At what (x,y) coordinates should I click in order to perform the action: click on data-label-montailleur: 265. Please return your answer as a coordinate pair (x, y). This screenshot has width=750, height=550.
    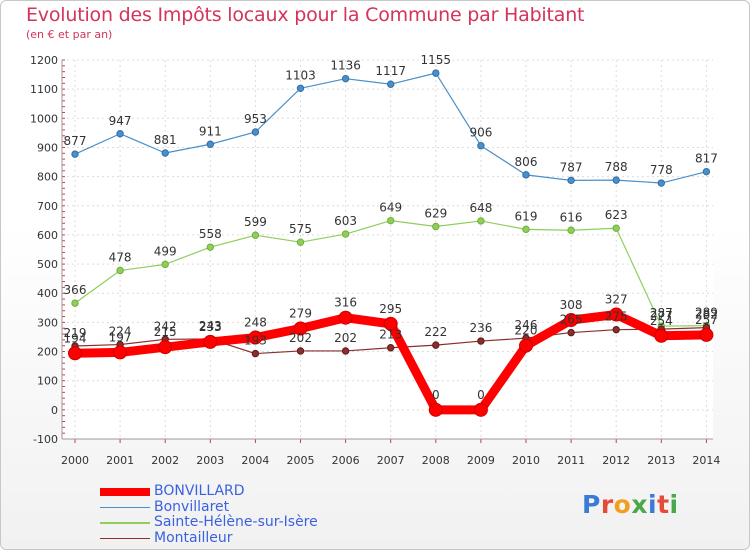
    Looking at the image, I should click on (571, 320).